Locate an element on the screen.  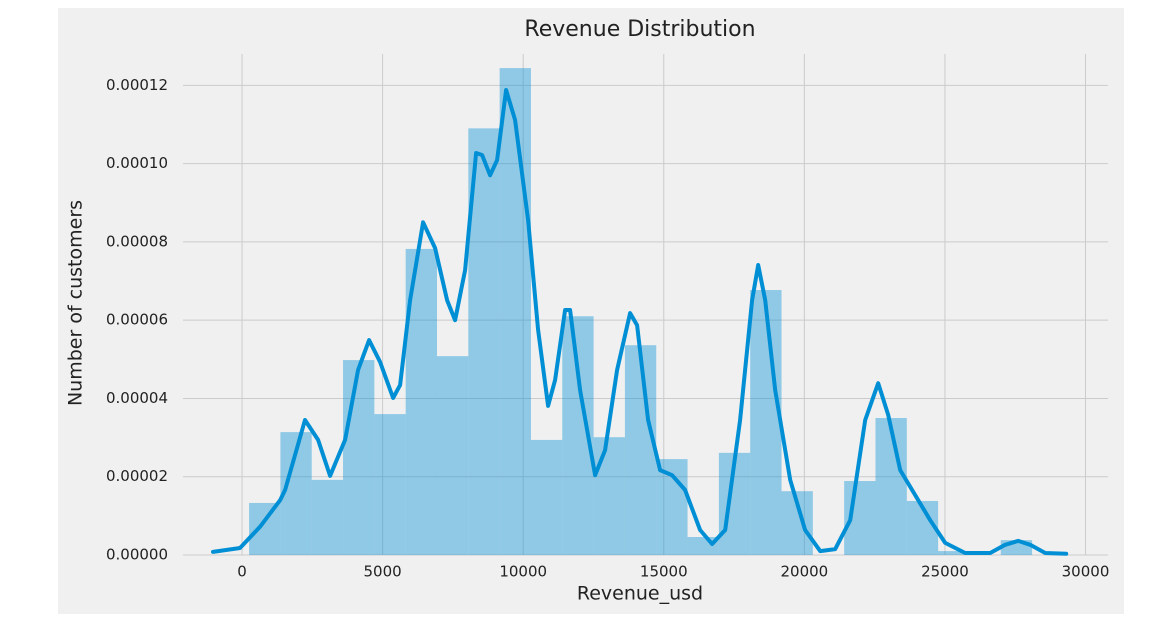
y-tick-label: 0.00012 is located at coordinates (137, 85).